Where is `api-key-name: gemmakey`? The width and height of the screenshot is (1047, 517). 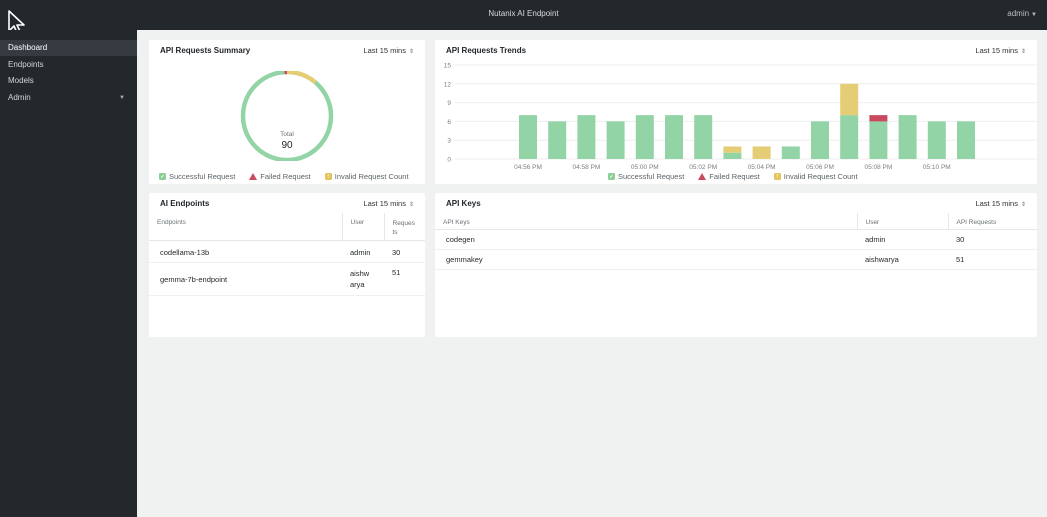
api-key-name: gemmakey is located at coordinates (646, 259).